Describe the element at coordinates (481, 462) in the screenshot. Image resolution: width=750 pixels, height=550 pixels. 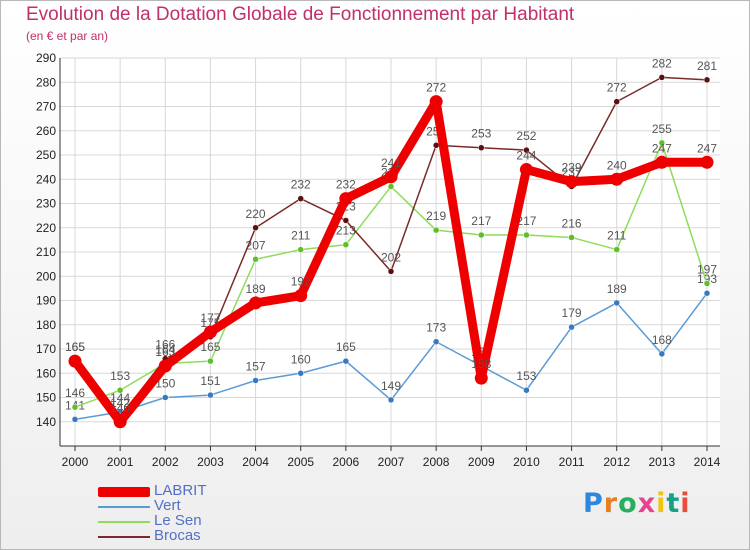
I see `x-tick-label: 2009` at that location.